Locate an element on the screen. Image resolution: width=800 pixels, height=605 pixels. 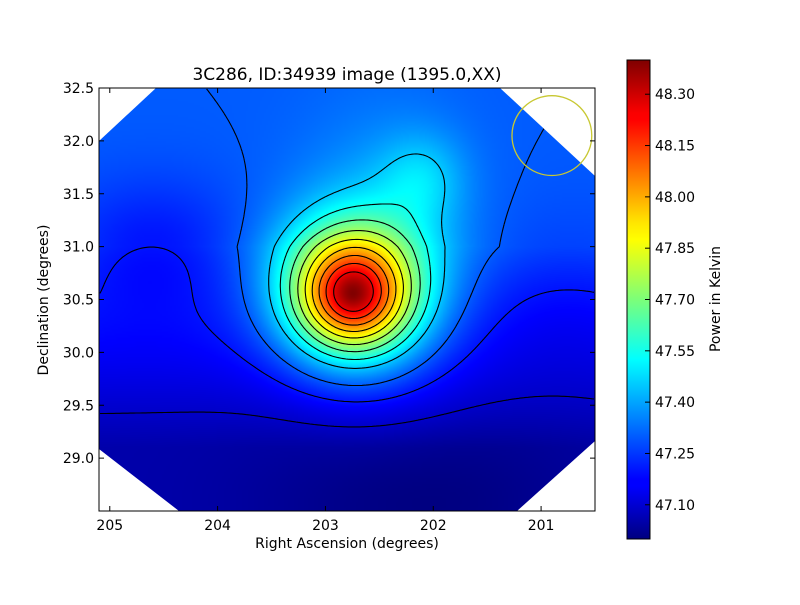
colorbar-tick-label: 47.10 is located at coordinates (675, 506).